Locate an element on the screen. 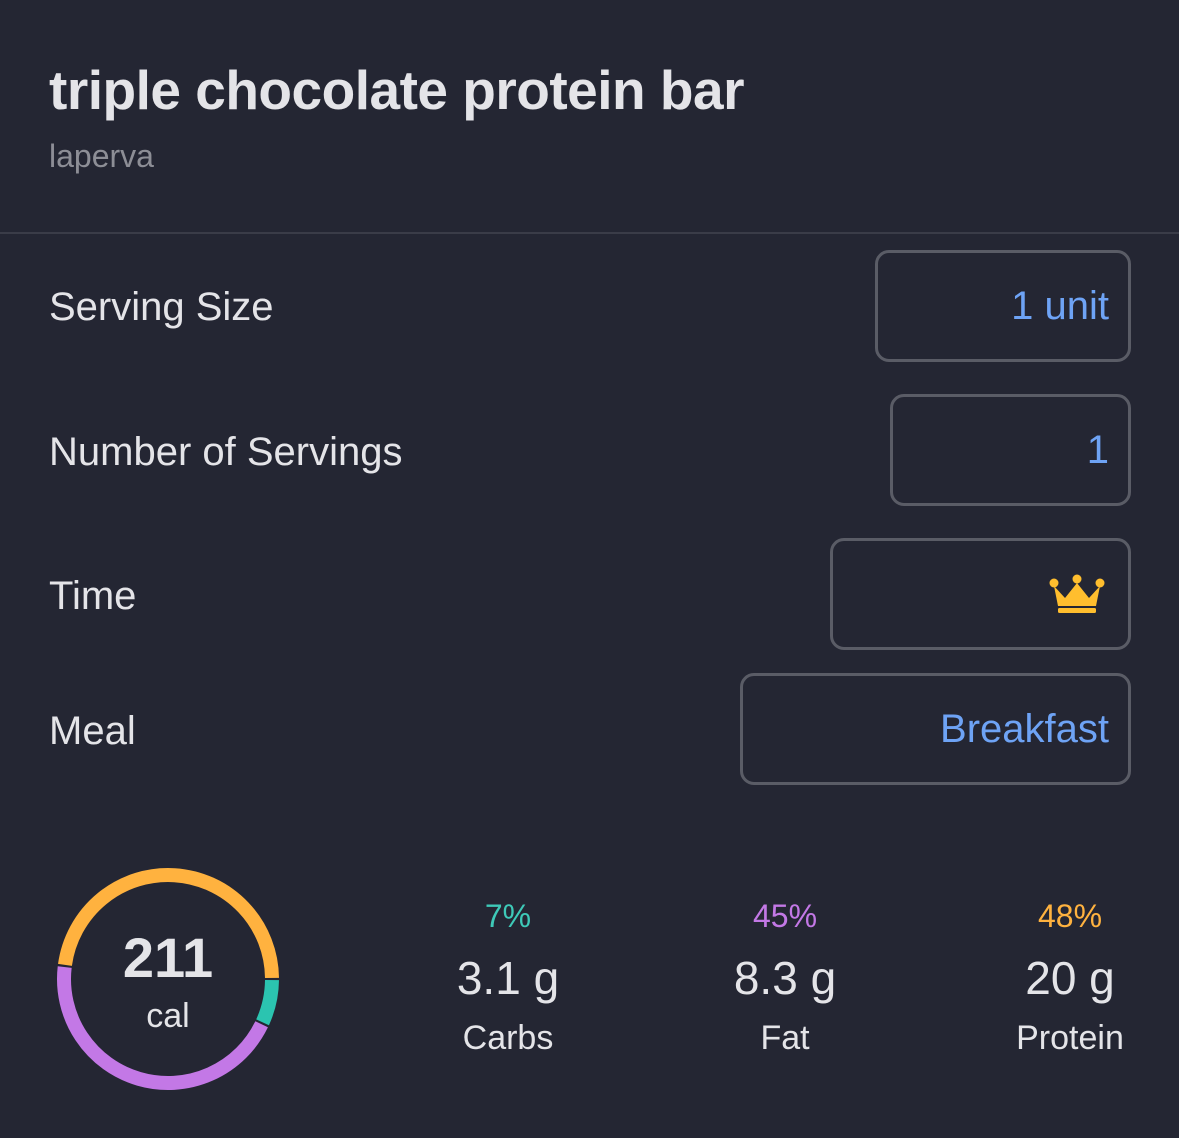 This screenshot has width=1179, height=1138. food-title: triple chocolate protein bar is located at coordinates (397, 90).